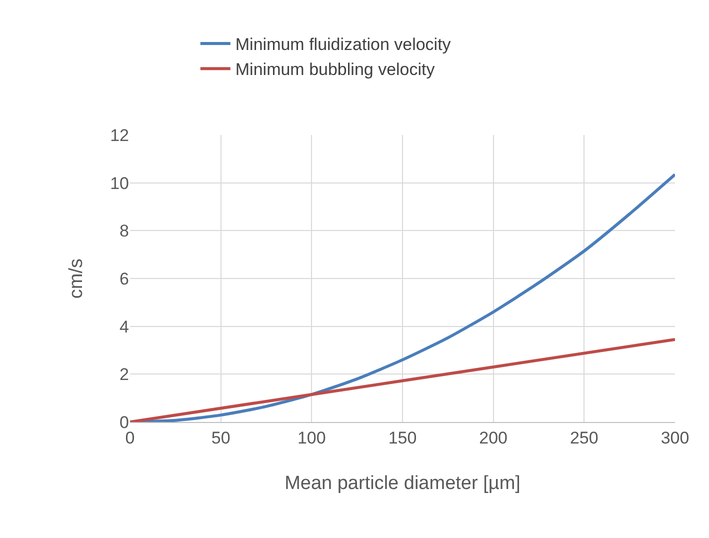  I want to click on x-tick-label: 50, so click(220, 438).